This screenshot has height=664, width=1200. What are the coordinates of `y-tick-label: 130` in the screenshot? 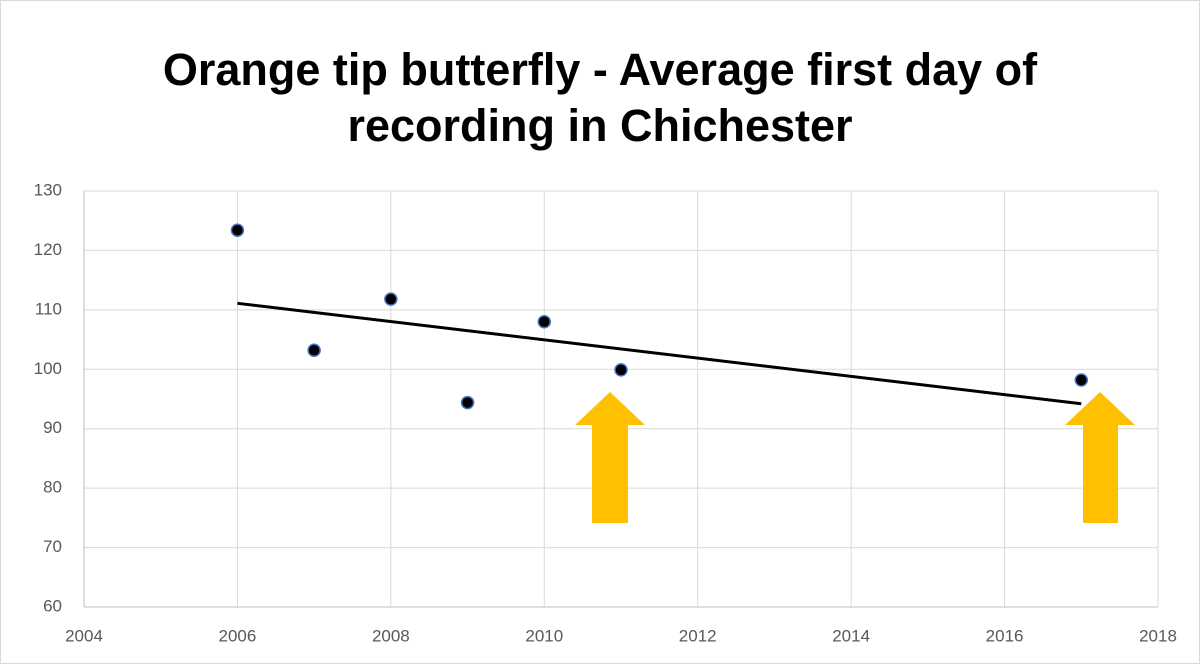 It's located at (48, 189).